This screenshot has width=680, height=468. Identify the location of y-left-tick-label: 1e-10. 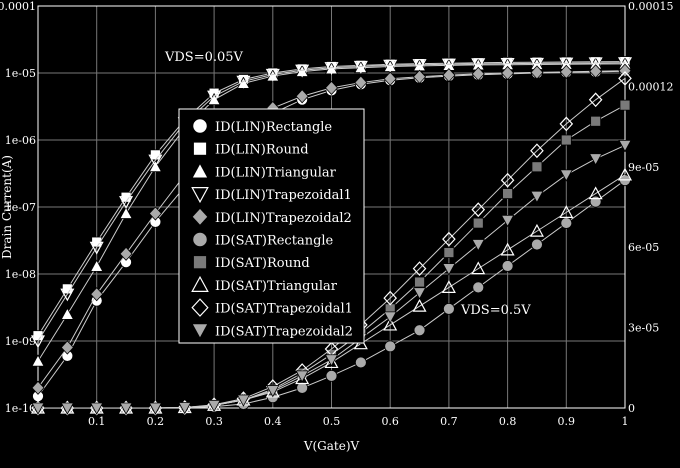
(20, 408).